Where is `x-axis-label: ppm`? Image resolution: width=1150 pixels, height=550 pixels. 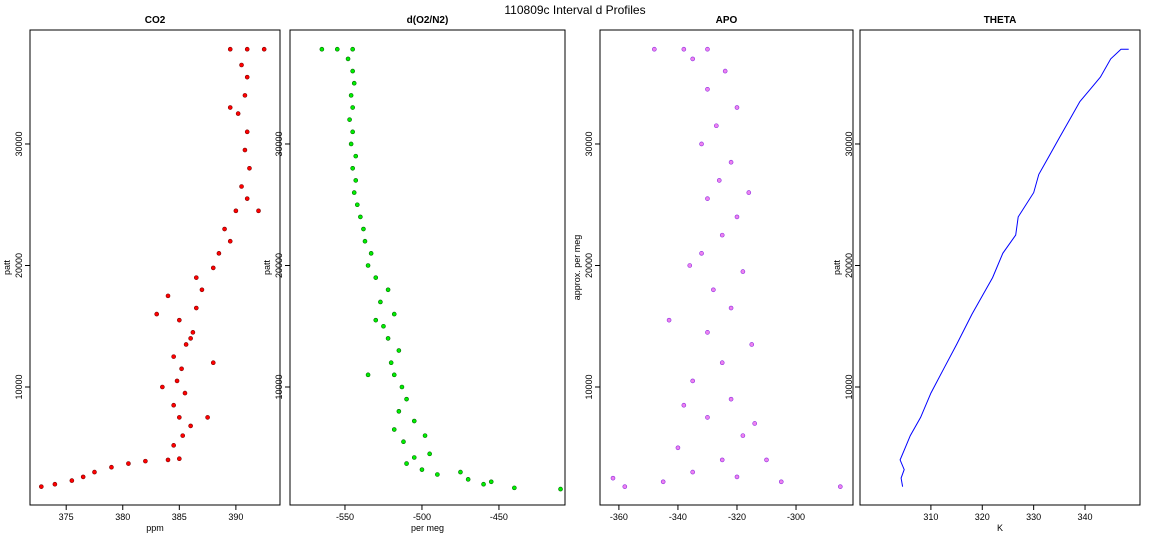
x-axis-label: ppm is located at coordinates (155, 528).